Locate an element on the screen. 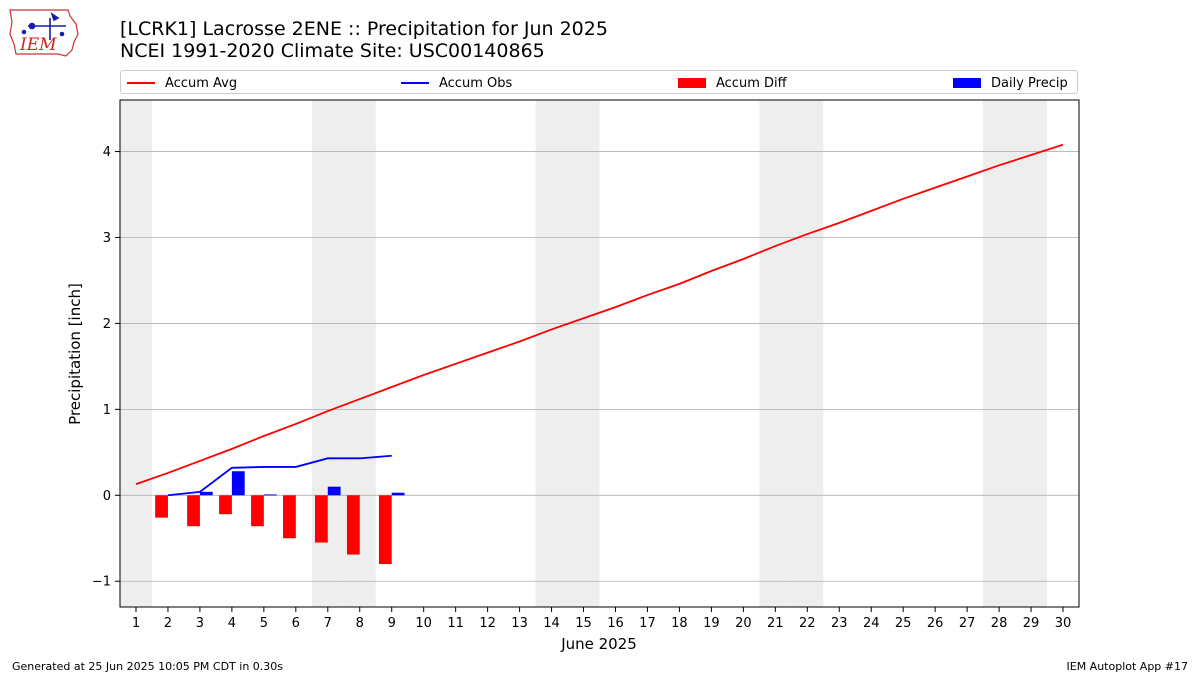 This screenshot has width=1200, height=675. legend-item-accum-obs: Accum Obs is located at coordinates (456, 83).